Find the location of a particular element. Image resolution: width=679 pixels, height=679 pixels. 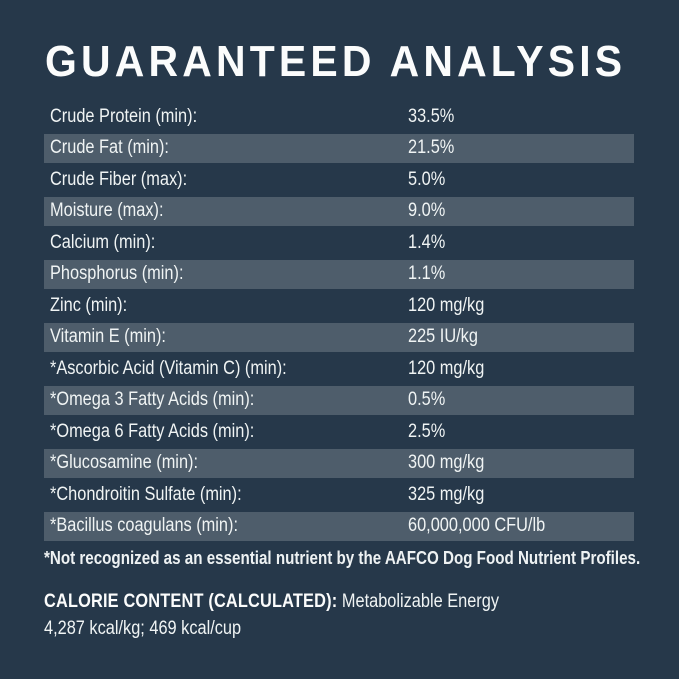

table-row: *Omega 3 Fatty Acids (min): 0.5% is located at coordinates (339, 400).